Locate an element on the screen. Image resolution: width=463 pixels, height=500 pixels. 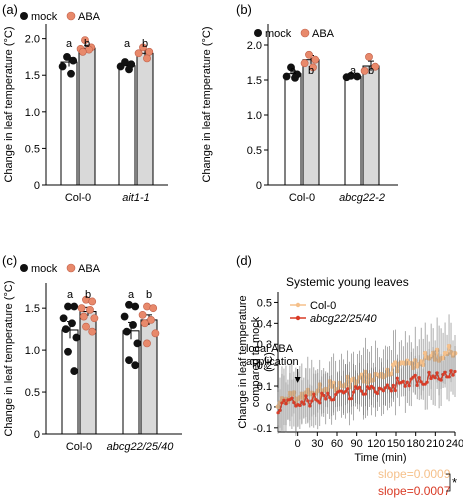
x-tick-label: 120 is located at coordinates (376, 444).